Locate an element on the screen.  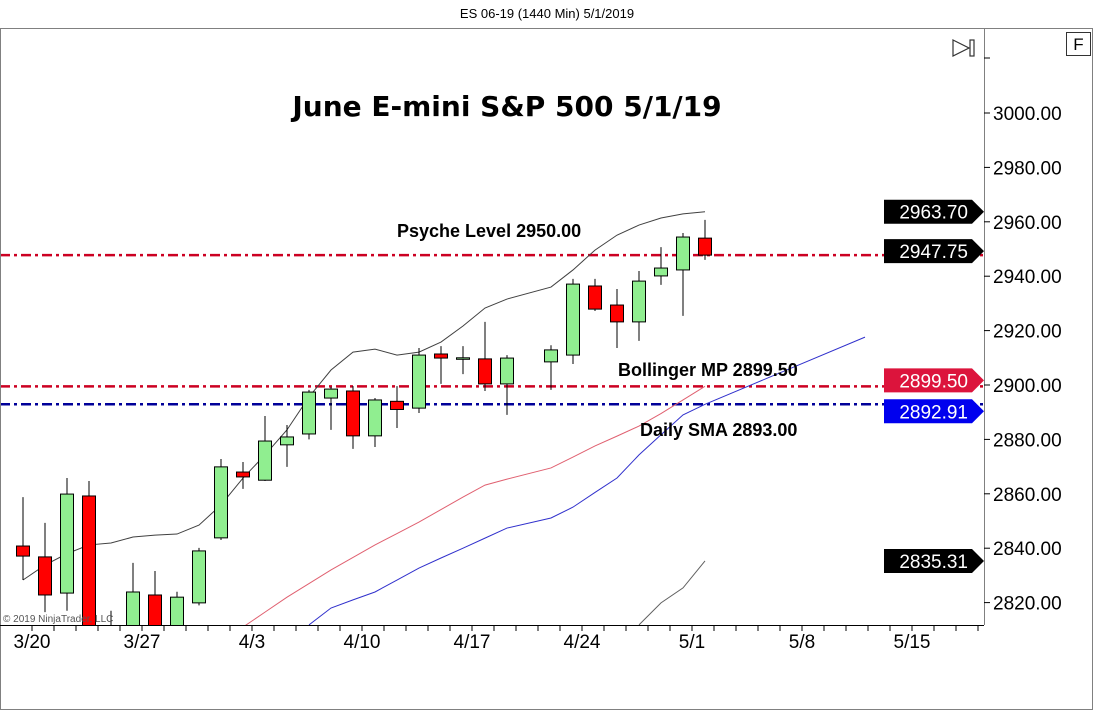
chart-title: June E-mini S&P 500 5/1/19 is located at coordinates (505, 106).